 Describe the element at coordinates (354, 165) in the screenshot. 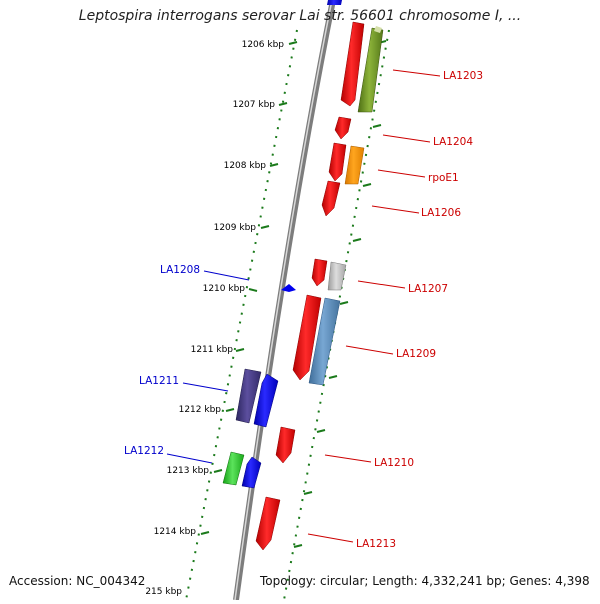

I see `gene-rpoE1-arrow` at that location.